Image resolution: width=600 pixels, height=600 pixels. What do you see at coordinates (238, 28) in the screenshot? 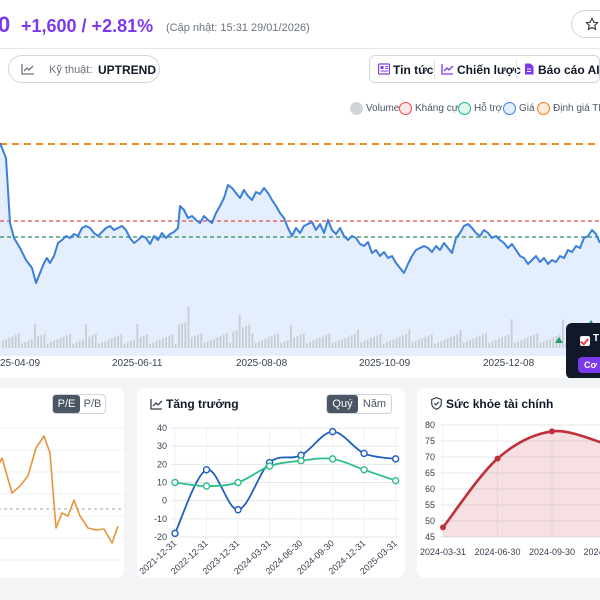
I see `update-timestamp: (Cập nhật: 15:31 29/01/2026)` at bounding box center [238, 28].